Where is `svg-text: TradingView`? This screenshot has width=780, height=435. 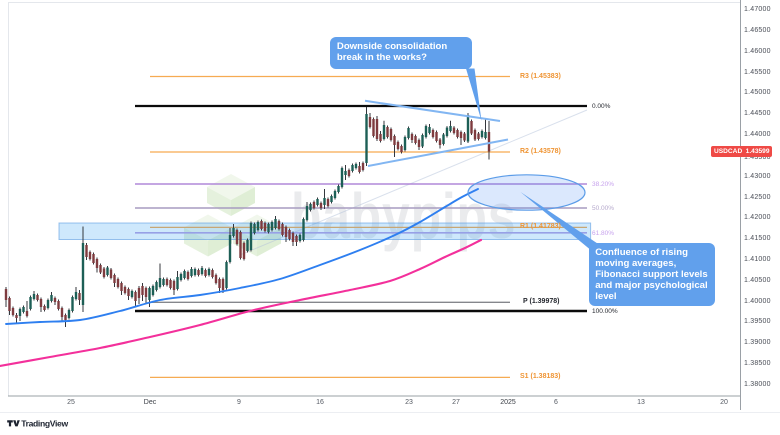
svg-text: TradingView is located at coordinates (44, 424).